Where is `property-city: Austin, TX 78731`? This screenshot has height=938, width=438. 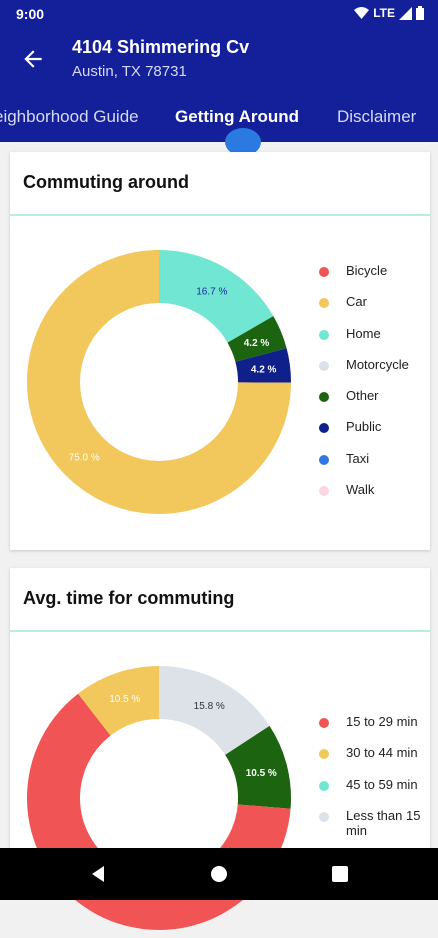
property-city: Austin, TX 78731 is located at coordinates (129, 71).